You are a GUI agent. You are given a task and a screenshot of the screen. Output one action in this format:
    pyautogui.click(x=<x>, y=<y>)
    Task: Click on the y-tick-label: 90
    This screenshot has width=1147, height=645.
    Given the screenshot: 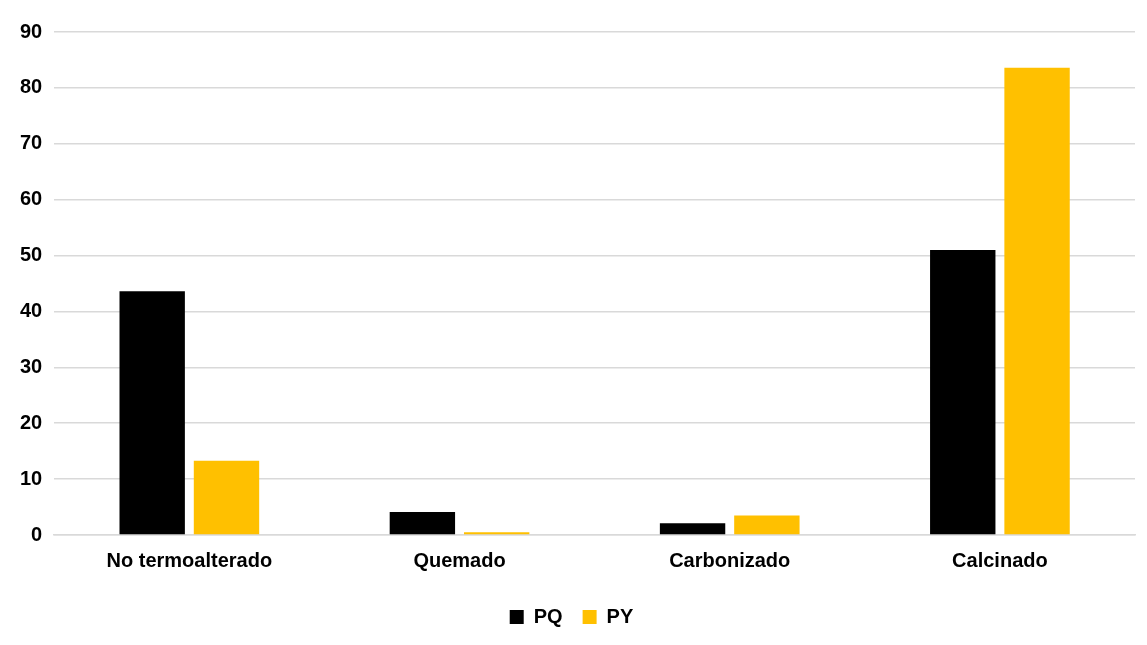 What is the action you would take?
    pyautogui.click(x=31, y=30)
    